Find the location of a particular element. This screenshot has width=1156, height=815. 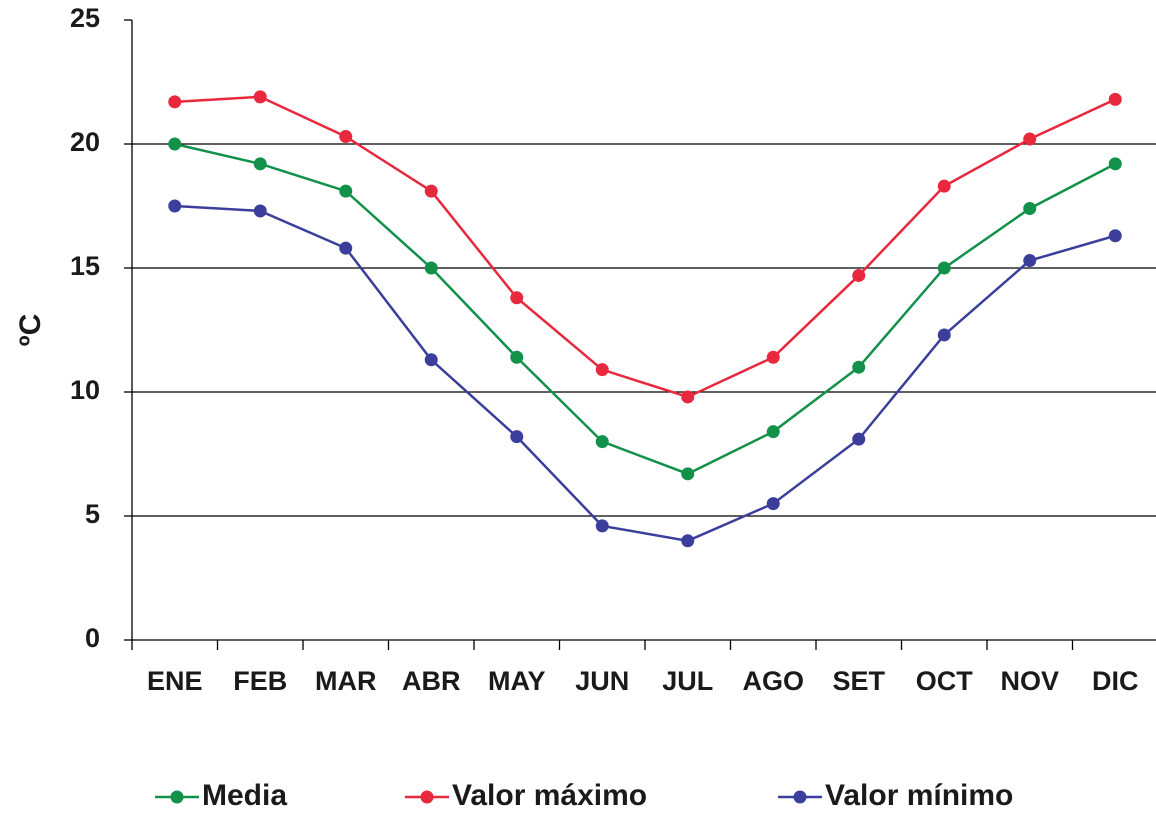

x-tick-label: DIC is located at coordinates (1115, 681).